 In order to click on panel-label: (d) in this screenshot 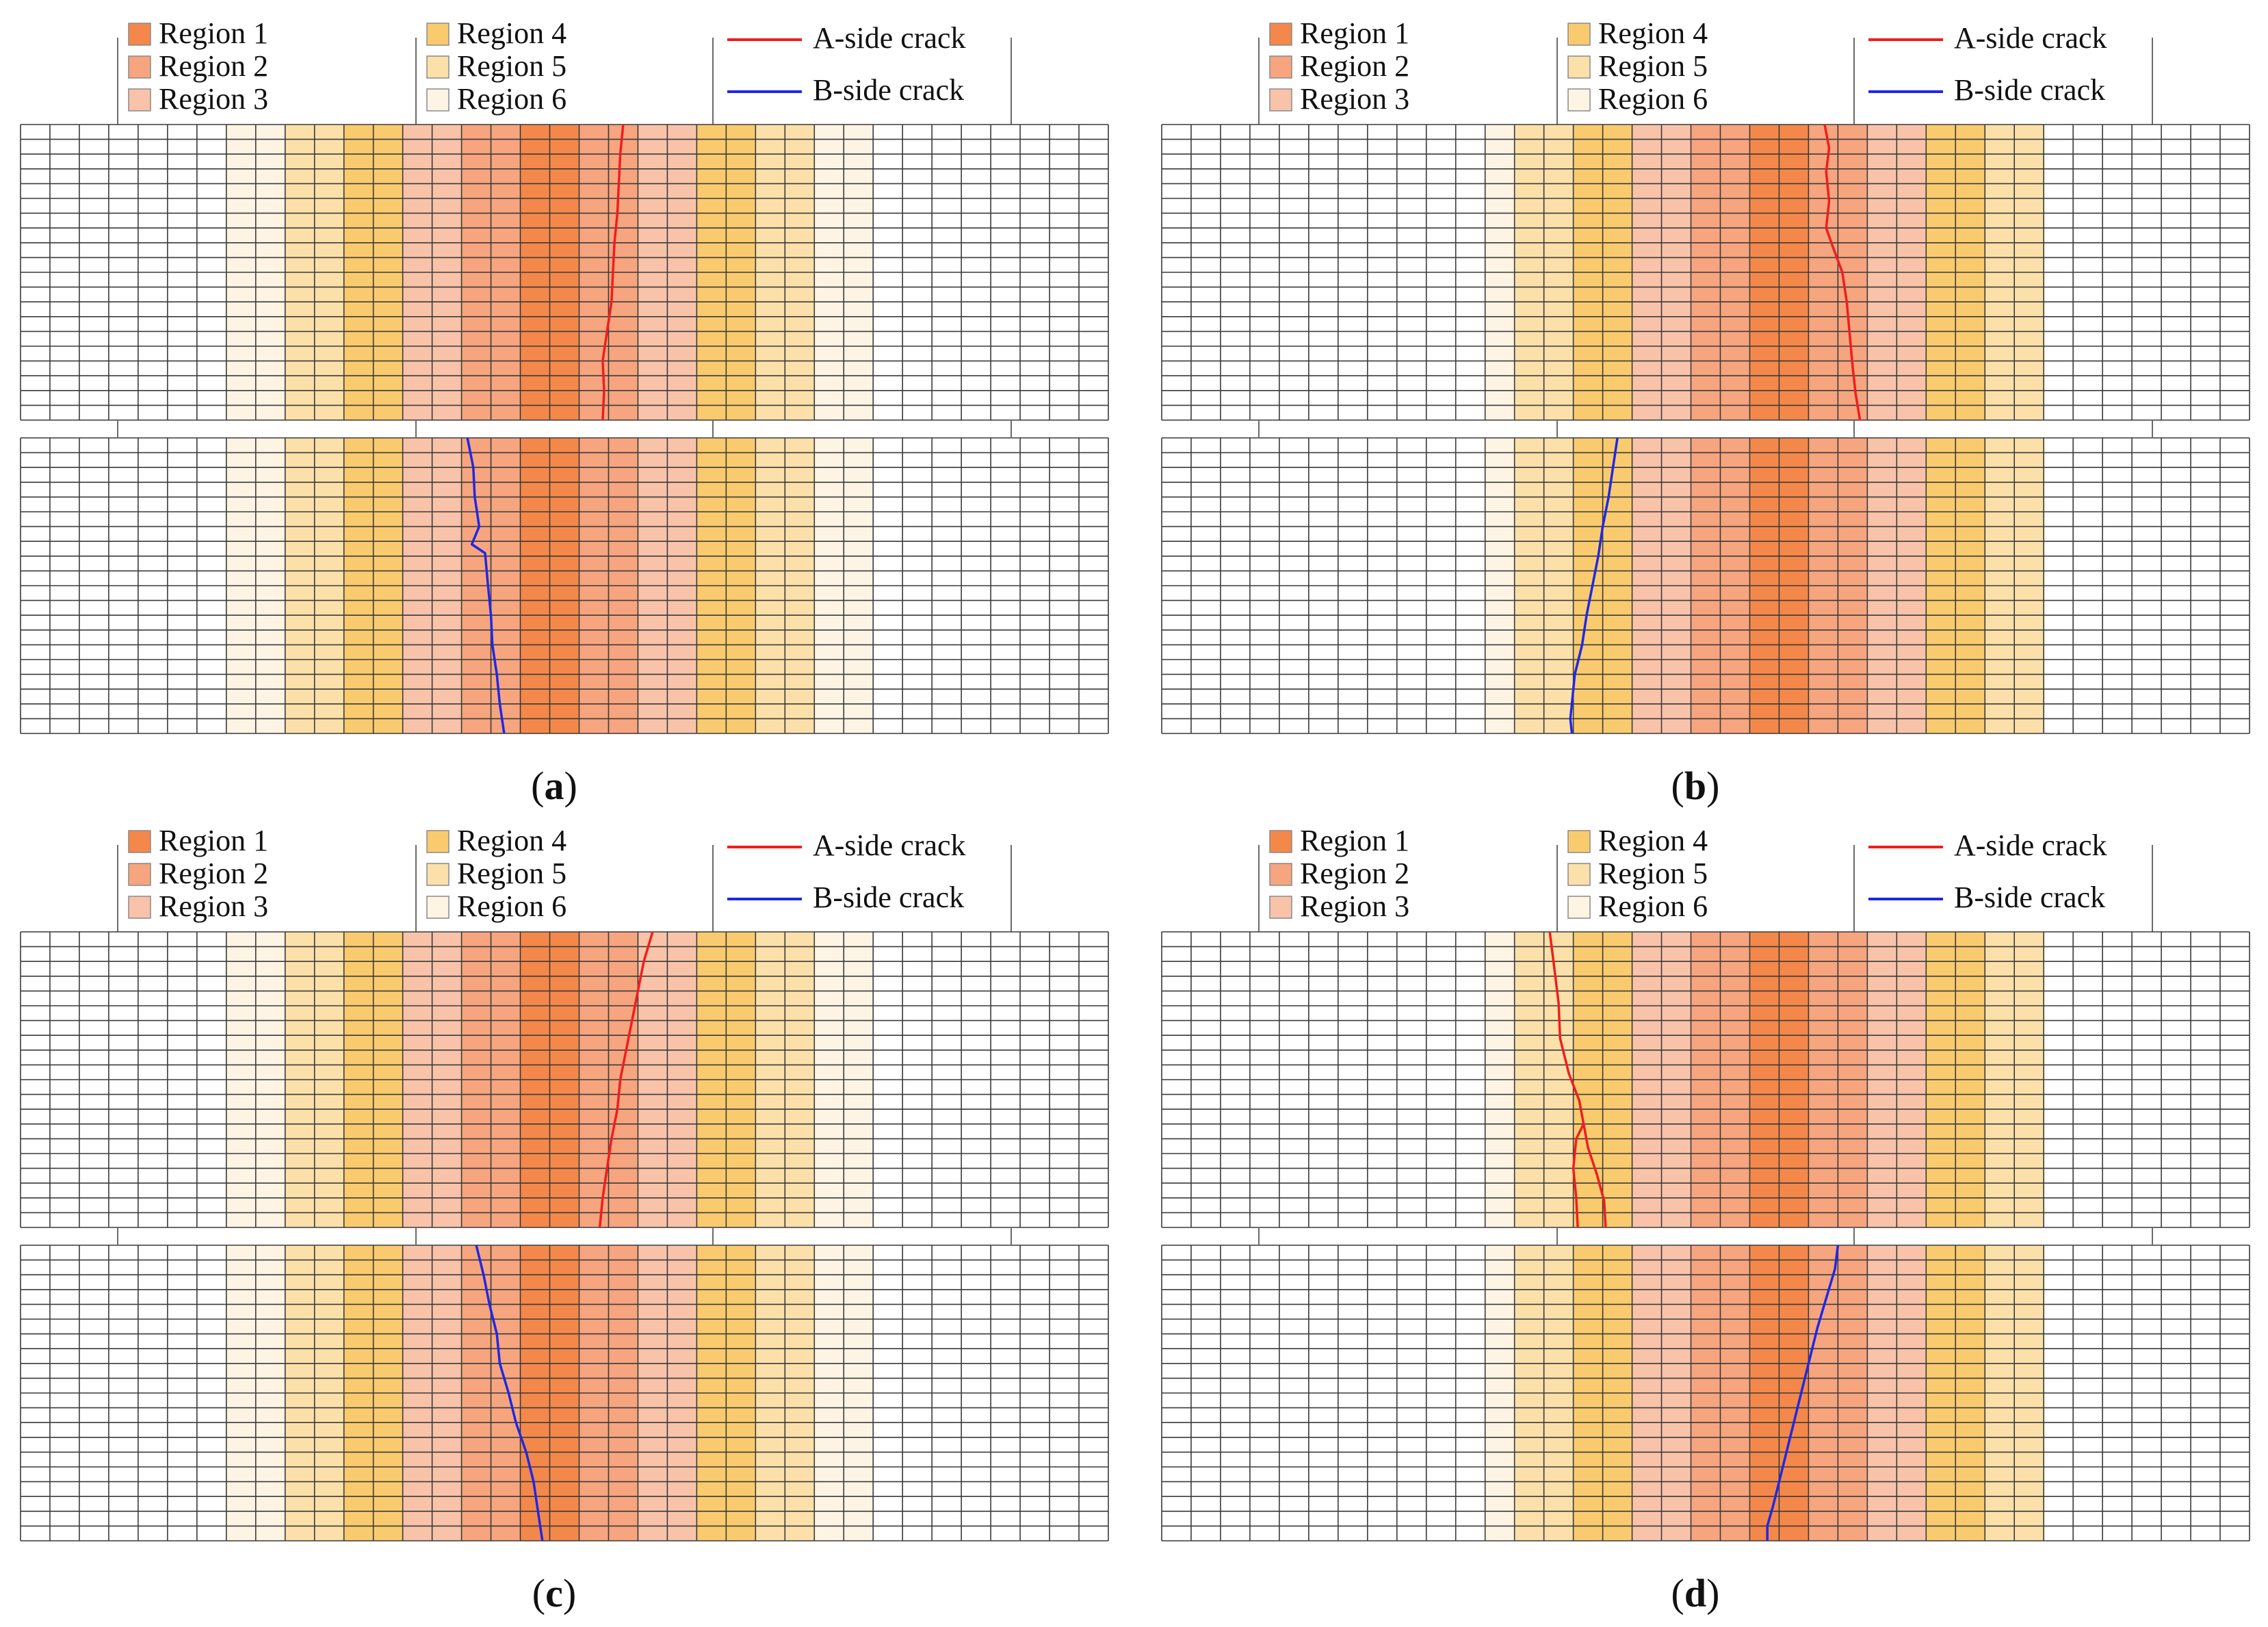, I will do `click(1695, 1593)`.